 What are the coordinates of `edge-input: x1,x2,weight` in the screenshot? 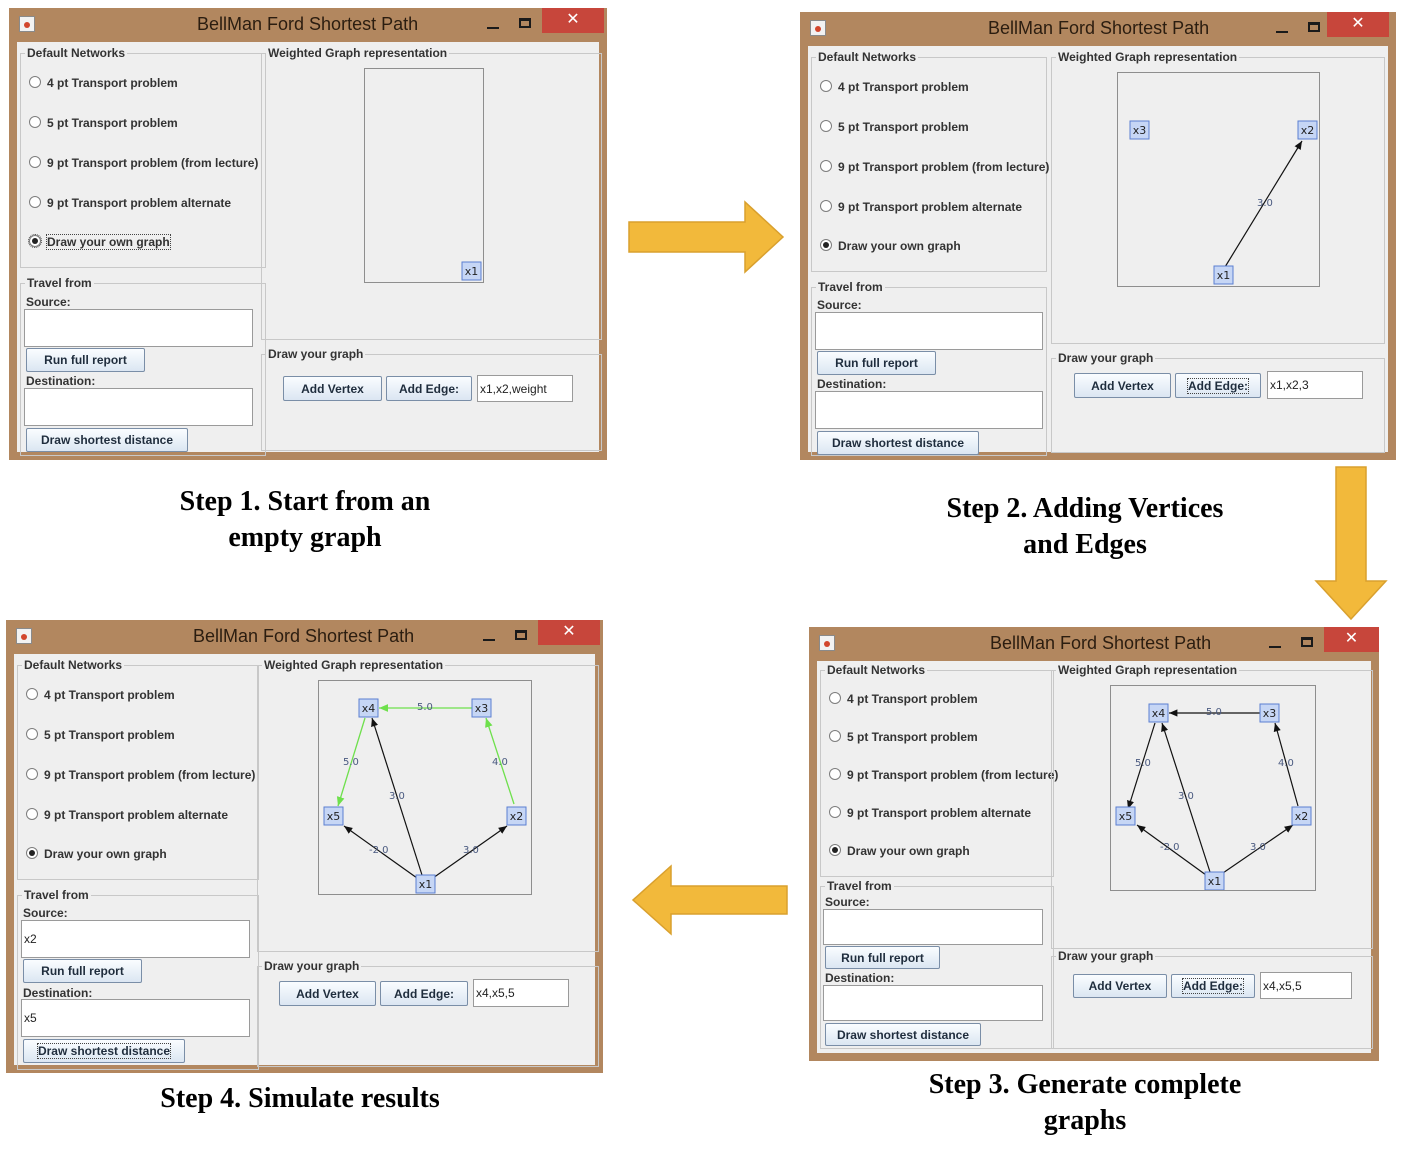 It's located at (525, 388).